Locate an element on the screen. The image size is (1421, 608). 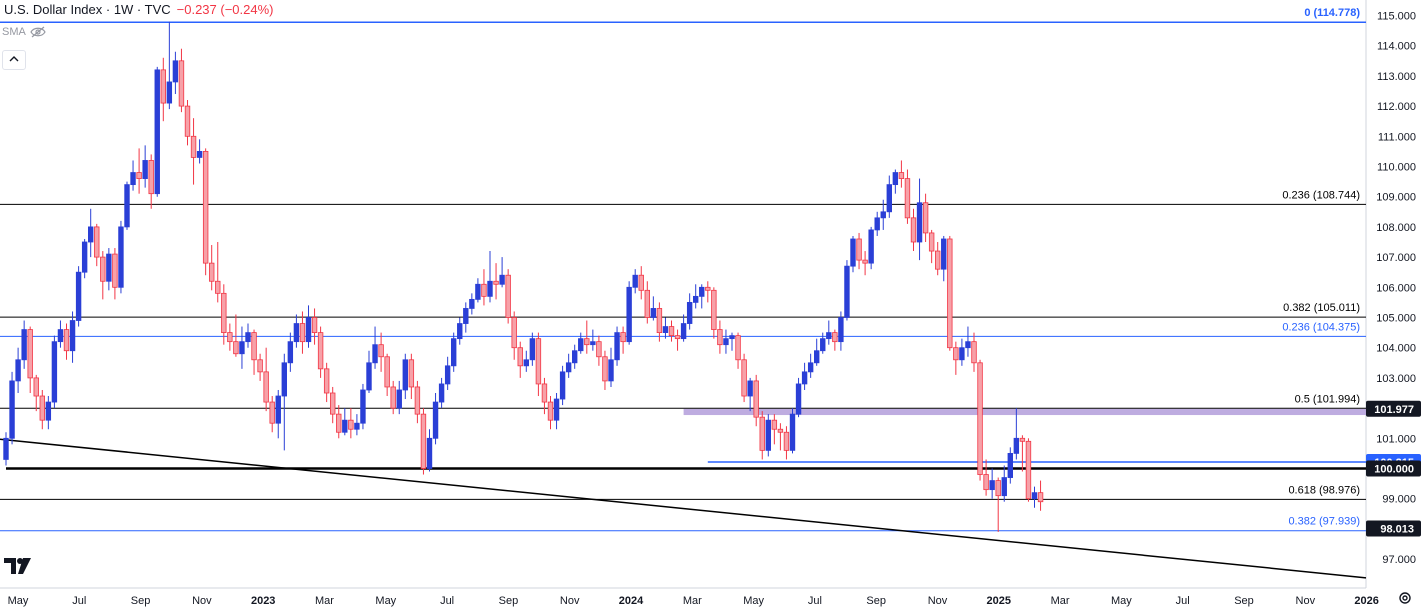
fib-level-label: 0.236 (104.375) is located at coordinates (1321, 327).